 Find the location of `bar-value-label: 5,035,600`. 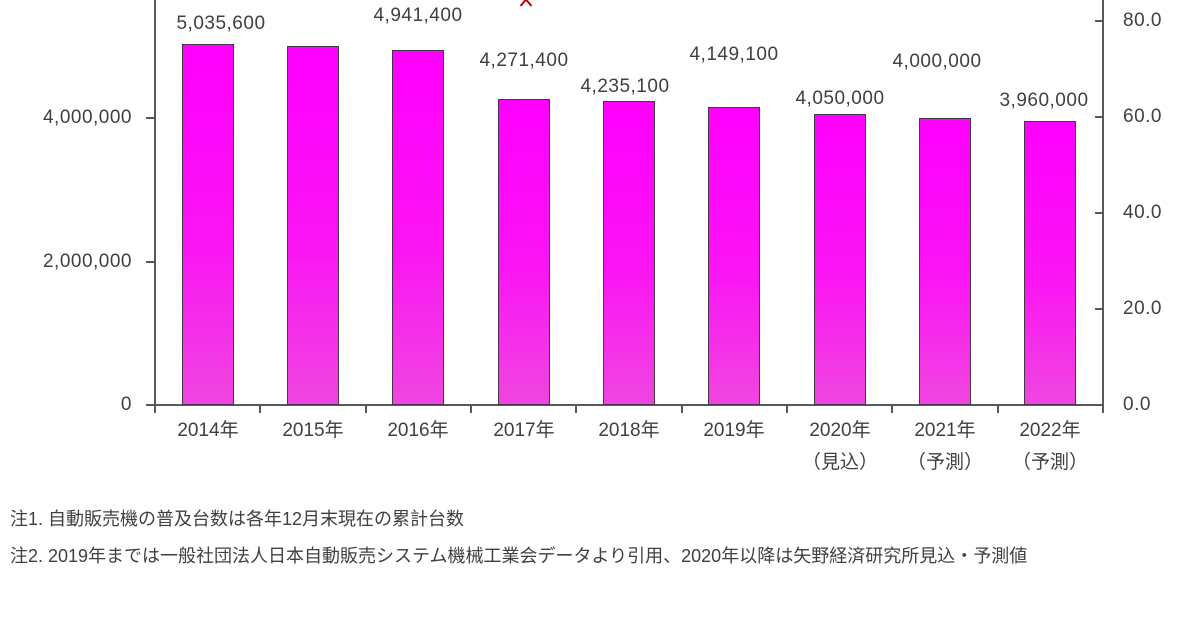

bar-value-label: 5,035,600 is located at coordinates (221, 23).